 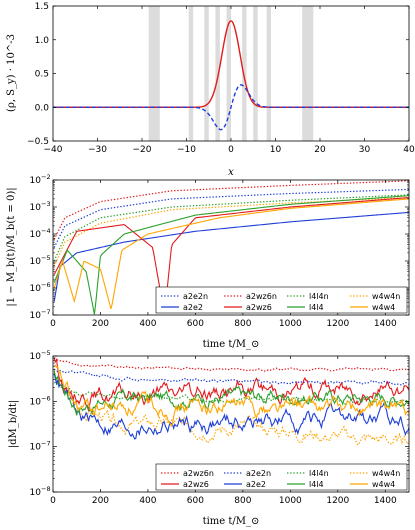 I want to click on x-axis-label: x, so click(x=231, y=172).